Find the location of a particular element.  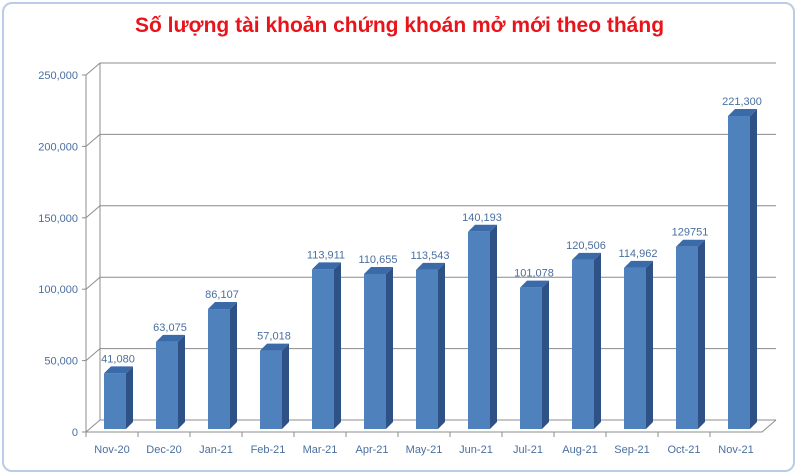

x-tick-label: May-21 is located at coordinates (424, 450).